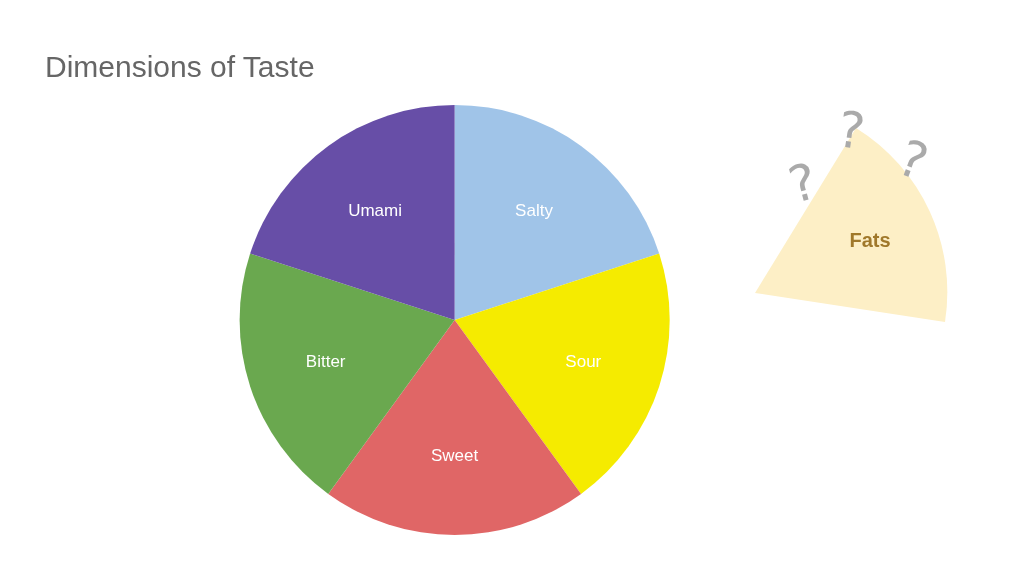 Image resolution: width=1024 pixels, height=576 pixels. Describe the element at coordinates (325, 362) in the screenshot. I see `slice-label: Bitter` at that location.